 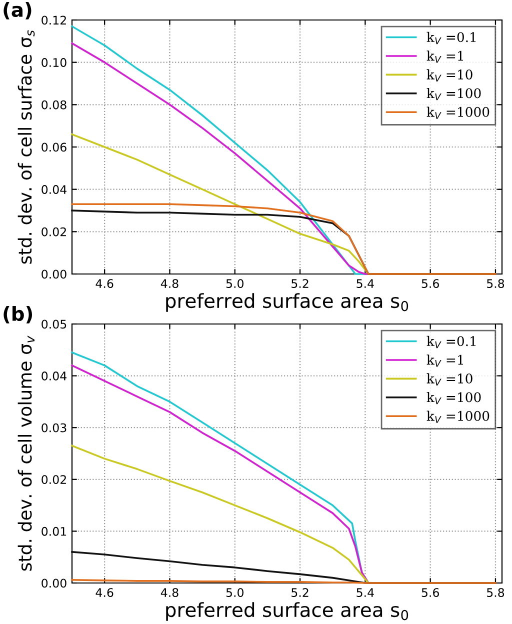 I want to click on text: (a), so click(x=18, y=11).